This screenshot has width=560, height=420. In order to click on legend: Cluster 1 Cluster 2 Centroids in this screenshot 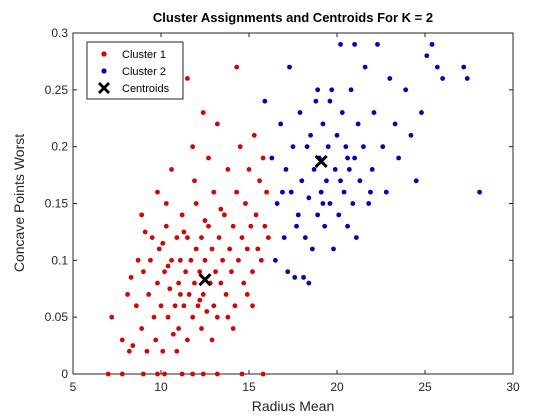, I will do `click(135, 70)`.